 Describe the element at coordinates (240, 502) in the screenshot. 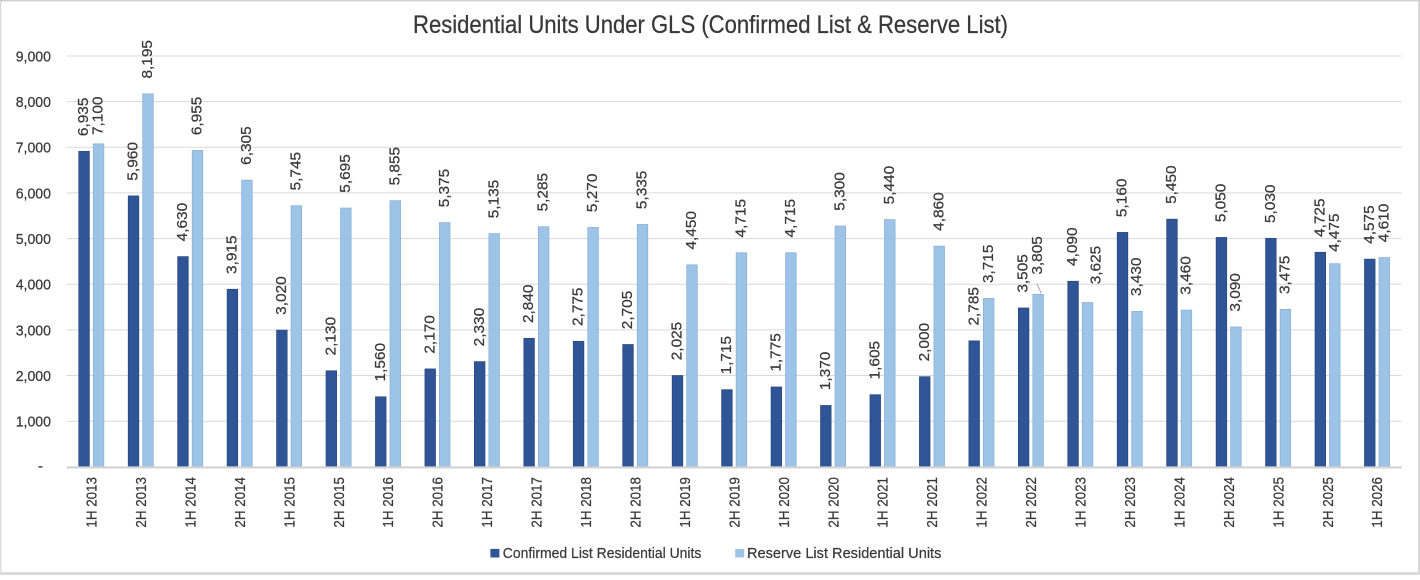

I see `svg-text: 2H 2014` at that location.